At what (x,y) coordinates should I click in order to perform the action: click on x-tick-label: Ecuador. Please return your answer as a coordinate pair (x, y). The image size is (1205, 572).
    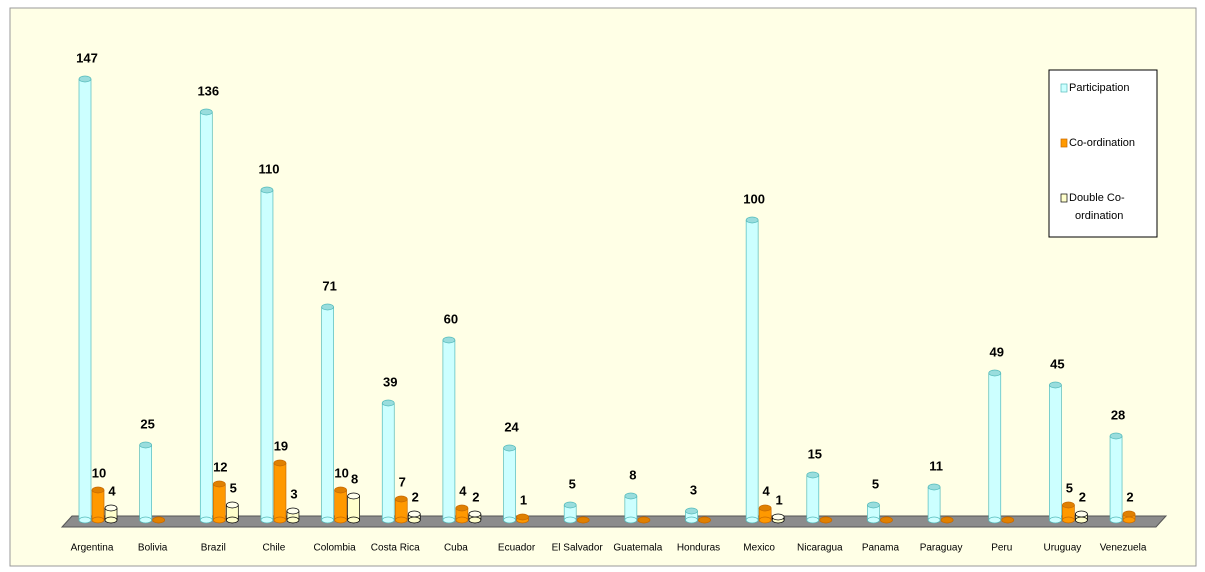
    Looking at the image, I should click on (517, 548).